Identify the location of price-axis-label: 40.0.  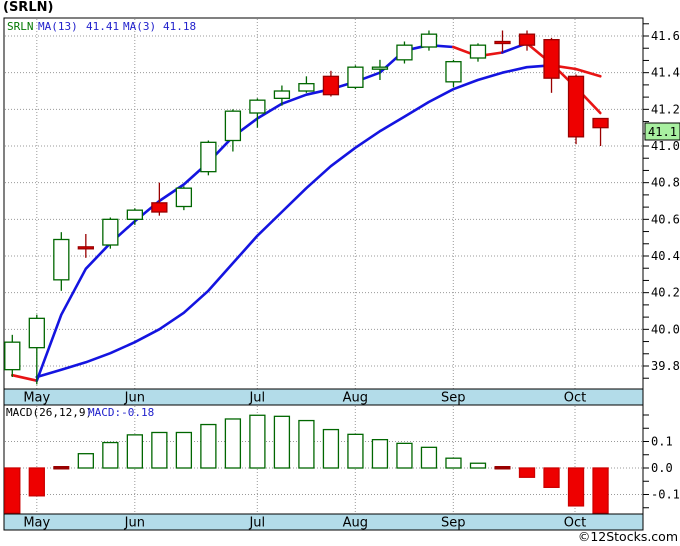
(665, 329).